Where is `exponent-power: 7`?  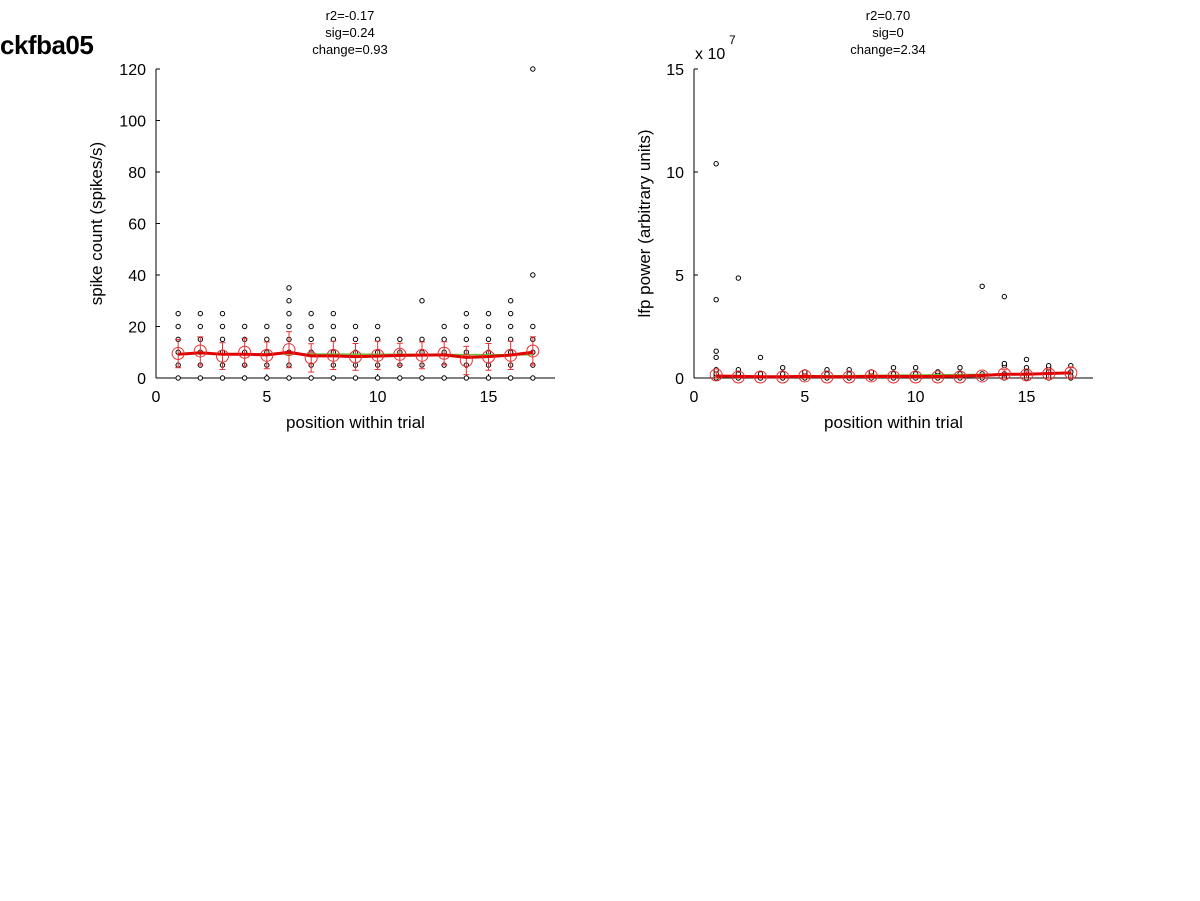
exponent-power: 7 is located at coordinates (732, 40).